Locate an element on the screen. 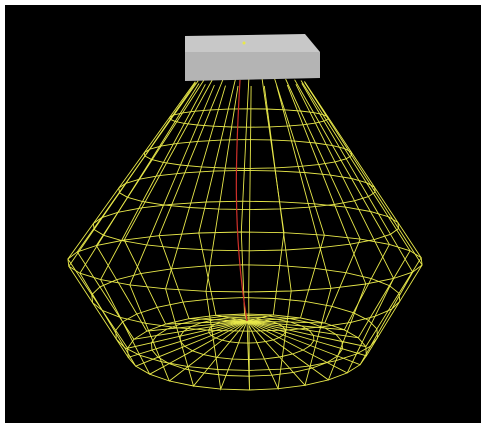 The height and width of the screenshot is (428, 486). box-top is located at coordinates (252, 43).